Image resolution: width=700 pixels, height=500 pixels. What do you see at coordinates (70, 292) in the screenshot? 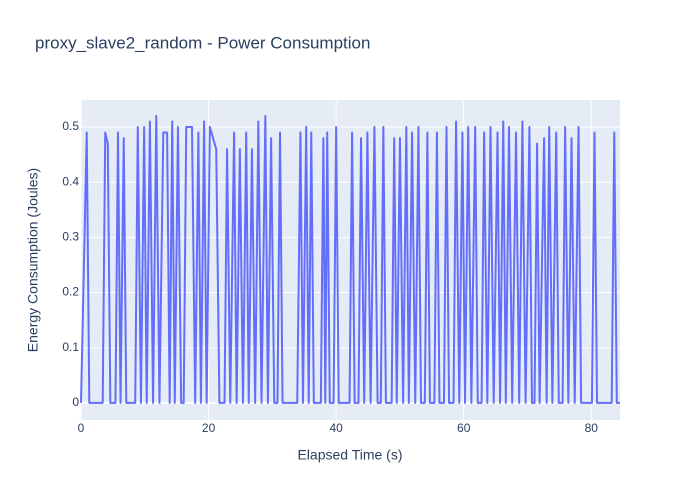
I see `y-tick-label: 0.2` at bounding box center [70, 292].